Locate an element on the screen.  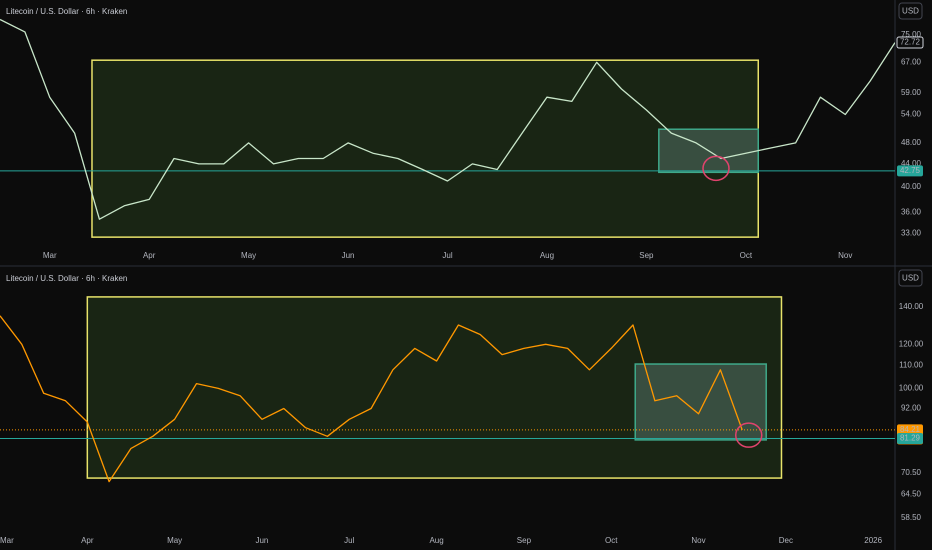
x-tick-label: 2026 is located at coordinates (873, 540).